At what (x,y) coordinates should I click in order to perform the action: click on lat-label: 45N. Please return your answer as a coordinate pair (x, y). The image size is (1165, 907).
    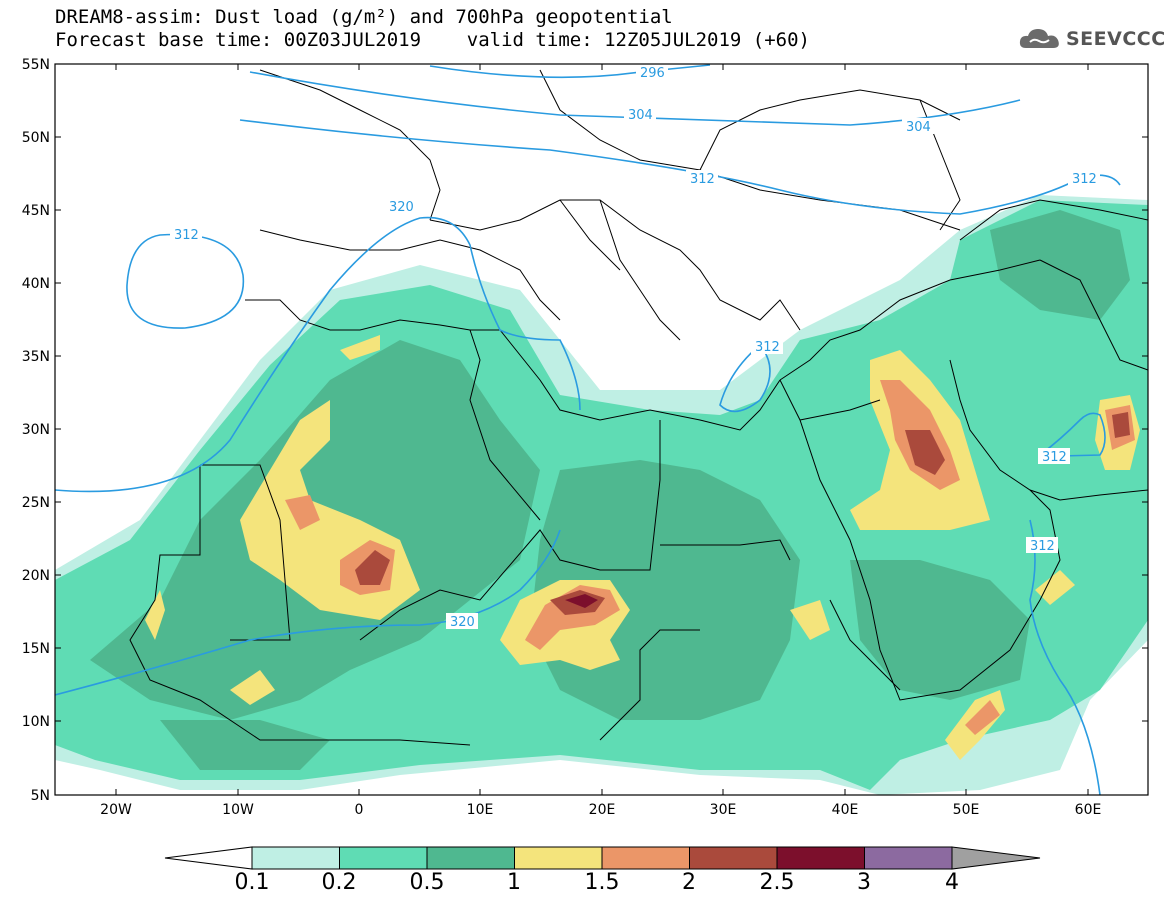
    Looking at the image, I should click on (36, 211).